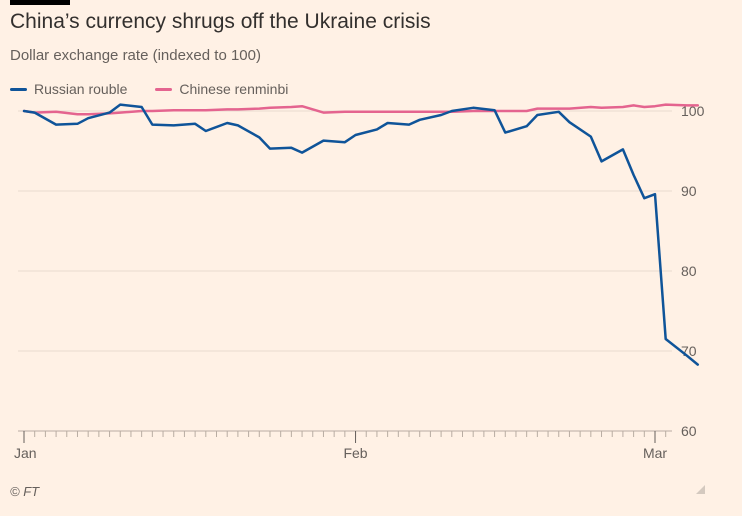 Image resolution: width=742 pixels, height=516 pixels. What do you see at coordinates (355, 453) in the screenshot?
I see `x-tick-label-feb: Feb` at bounding box center [355, 453].